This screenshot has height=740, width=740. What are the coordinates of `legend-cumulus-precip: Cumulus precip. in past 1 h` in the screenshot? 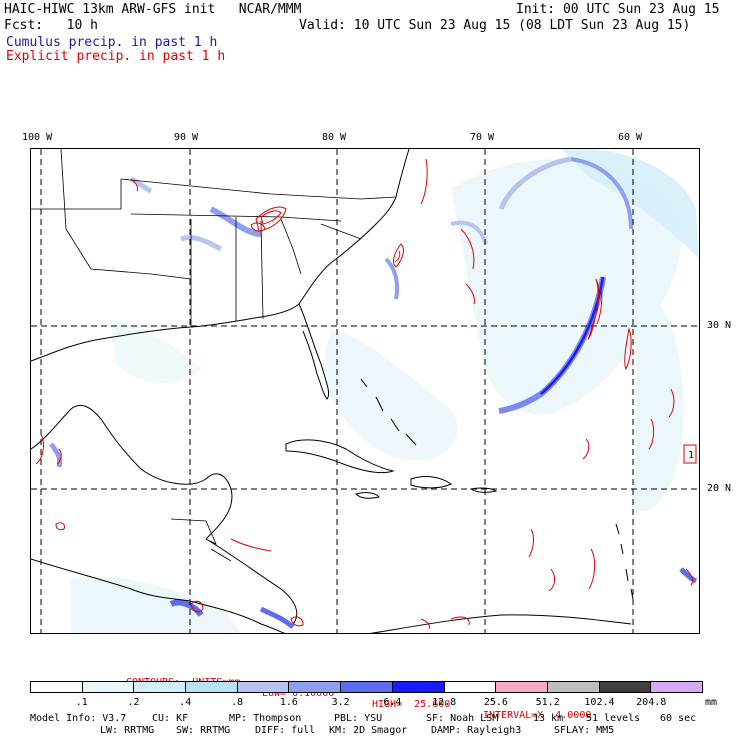 It's located at (112, 42).